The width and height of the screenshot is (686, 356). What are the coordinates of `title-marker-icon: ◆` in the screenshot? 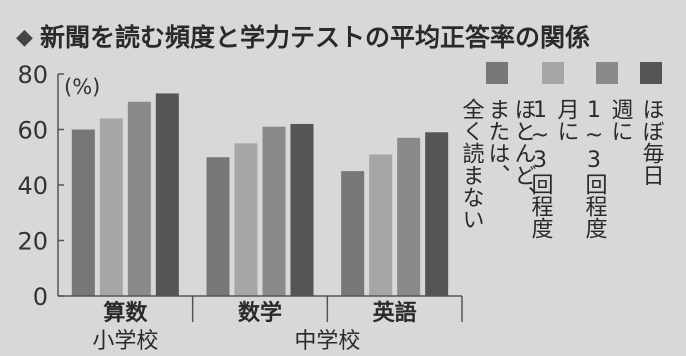 It's located at (24, 37).